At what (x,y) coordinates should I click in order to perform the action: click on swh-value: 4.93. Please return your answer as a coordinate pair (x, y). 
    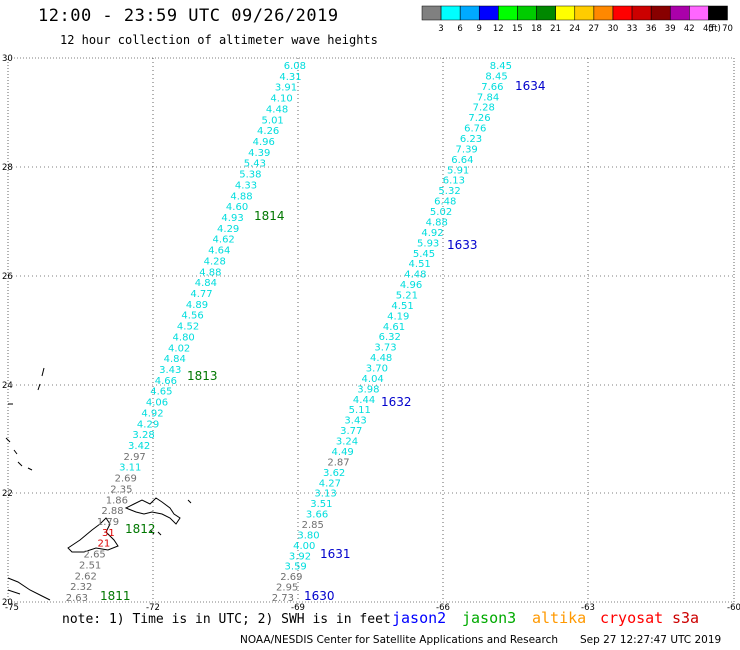
    Looking at the image, I should click on (232, 218).